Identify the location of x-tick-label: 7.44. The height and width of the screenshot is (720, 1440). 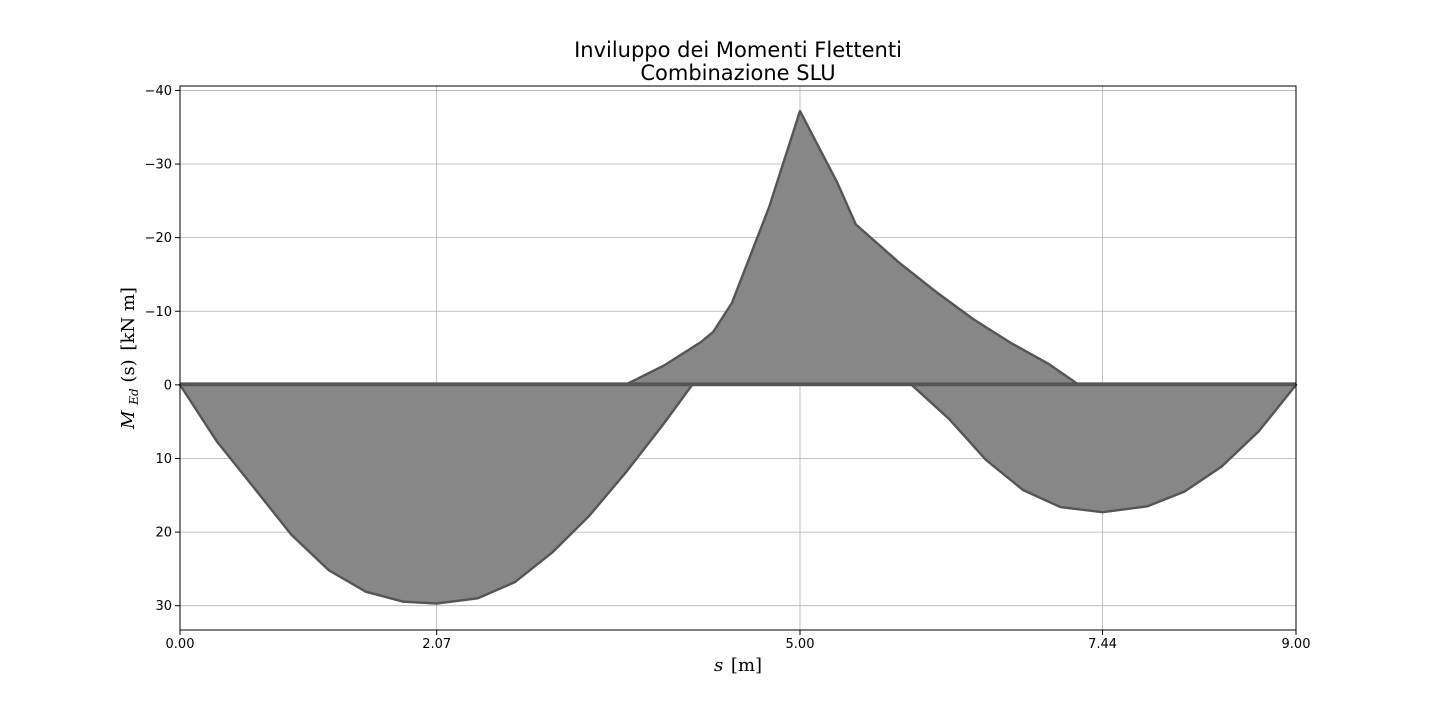
(1102, 644).